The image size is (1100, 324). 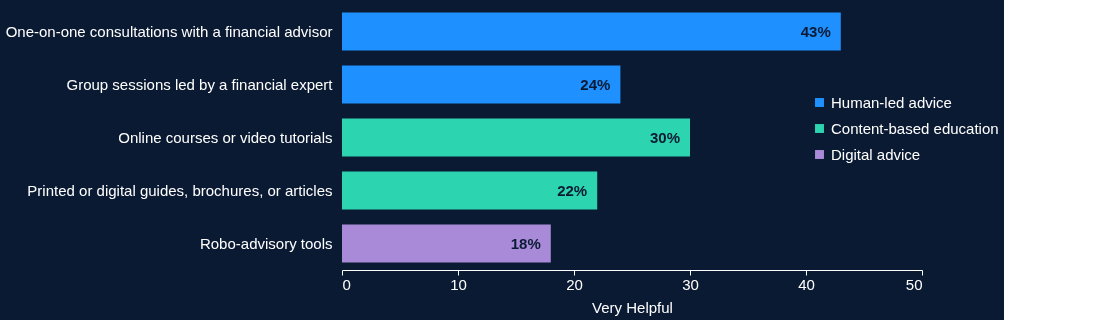 What do you see at coordinates (915, 128) in the screenshot?
I see `legend-label: Content-based education` at bounding box center [915, 128].